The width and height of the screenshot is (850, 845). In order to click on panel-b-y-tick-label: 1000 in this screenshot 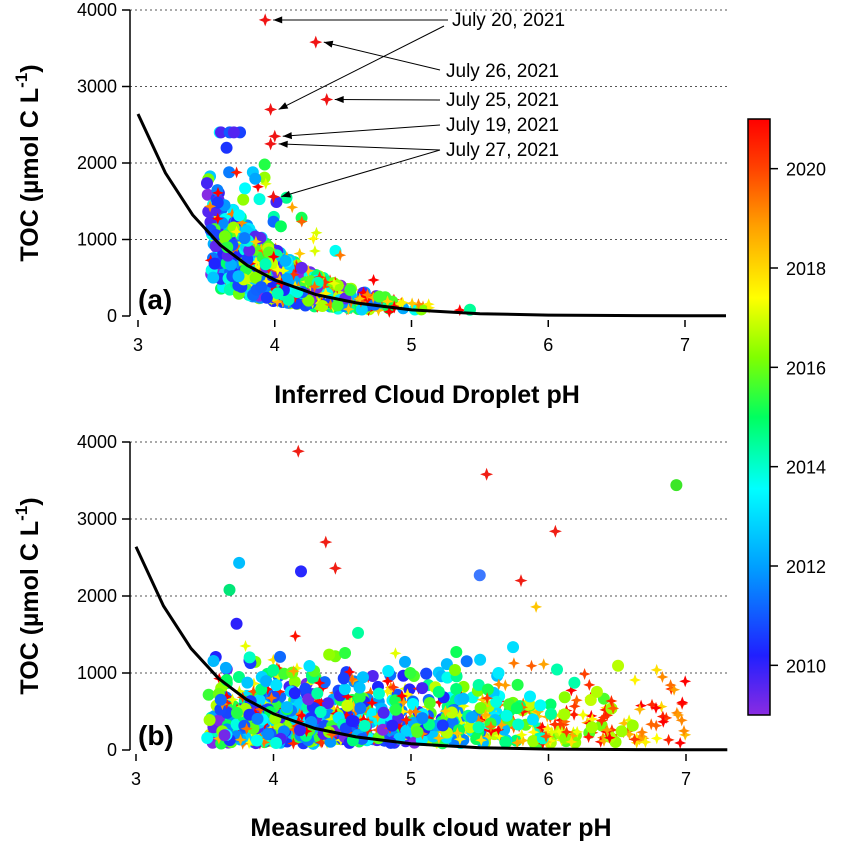, I will do `click(97, 673)`.